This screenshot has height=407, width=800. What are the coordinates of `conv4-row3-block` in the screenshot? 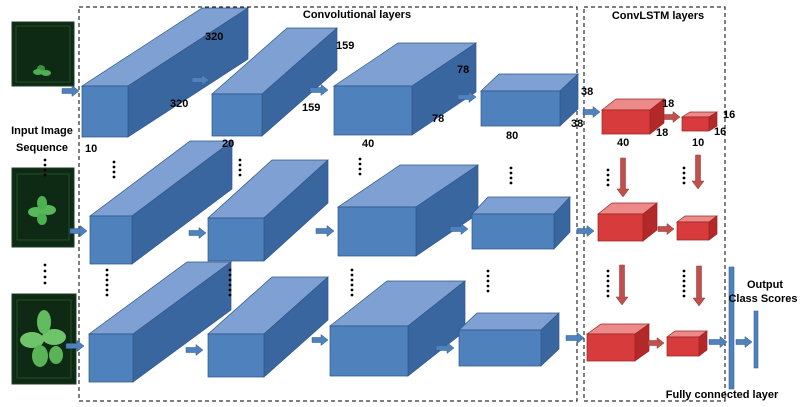 It's located at (509, 339).